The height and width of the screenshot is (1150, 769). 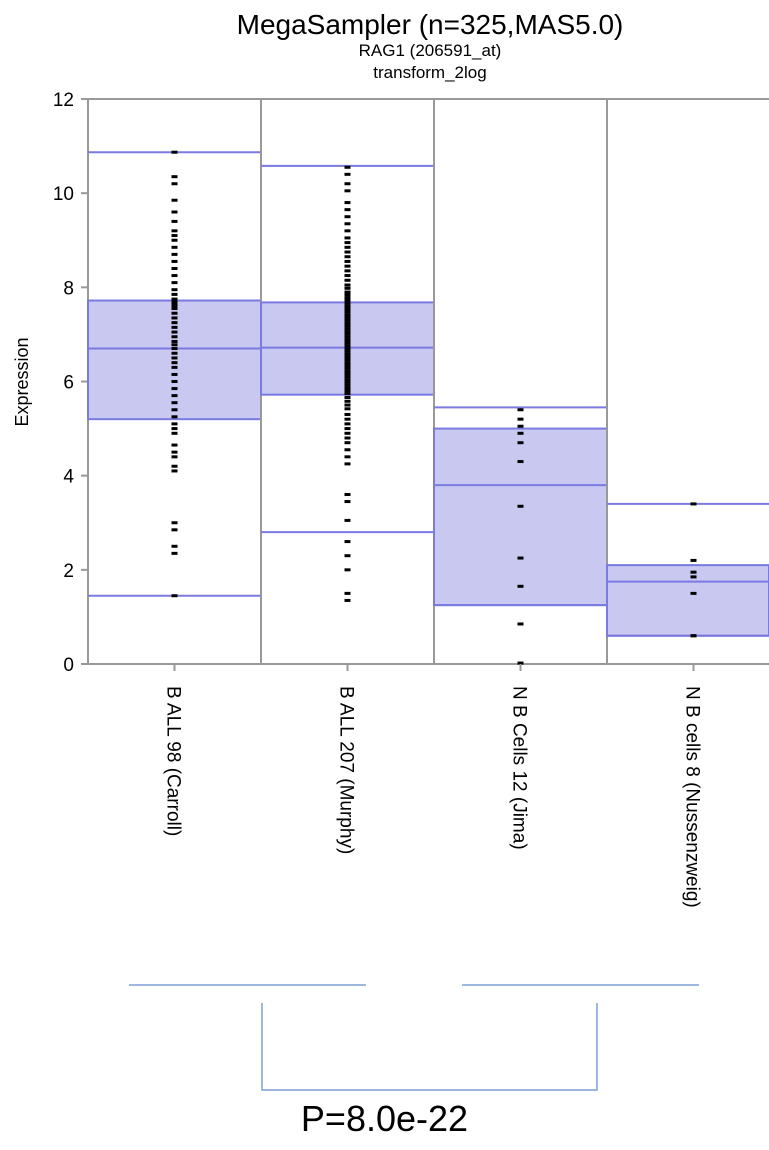 What do you see at coordinates (173, 761) in the screenshot?
I see `x-category-label: B ALL 98 (Carroll)` at bounding box center [173, 761].